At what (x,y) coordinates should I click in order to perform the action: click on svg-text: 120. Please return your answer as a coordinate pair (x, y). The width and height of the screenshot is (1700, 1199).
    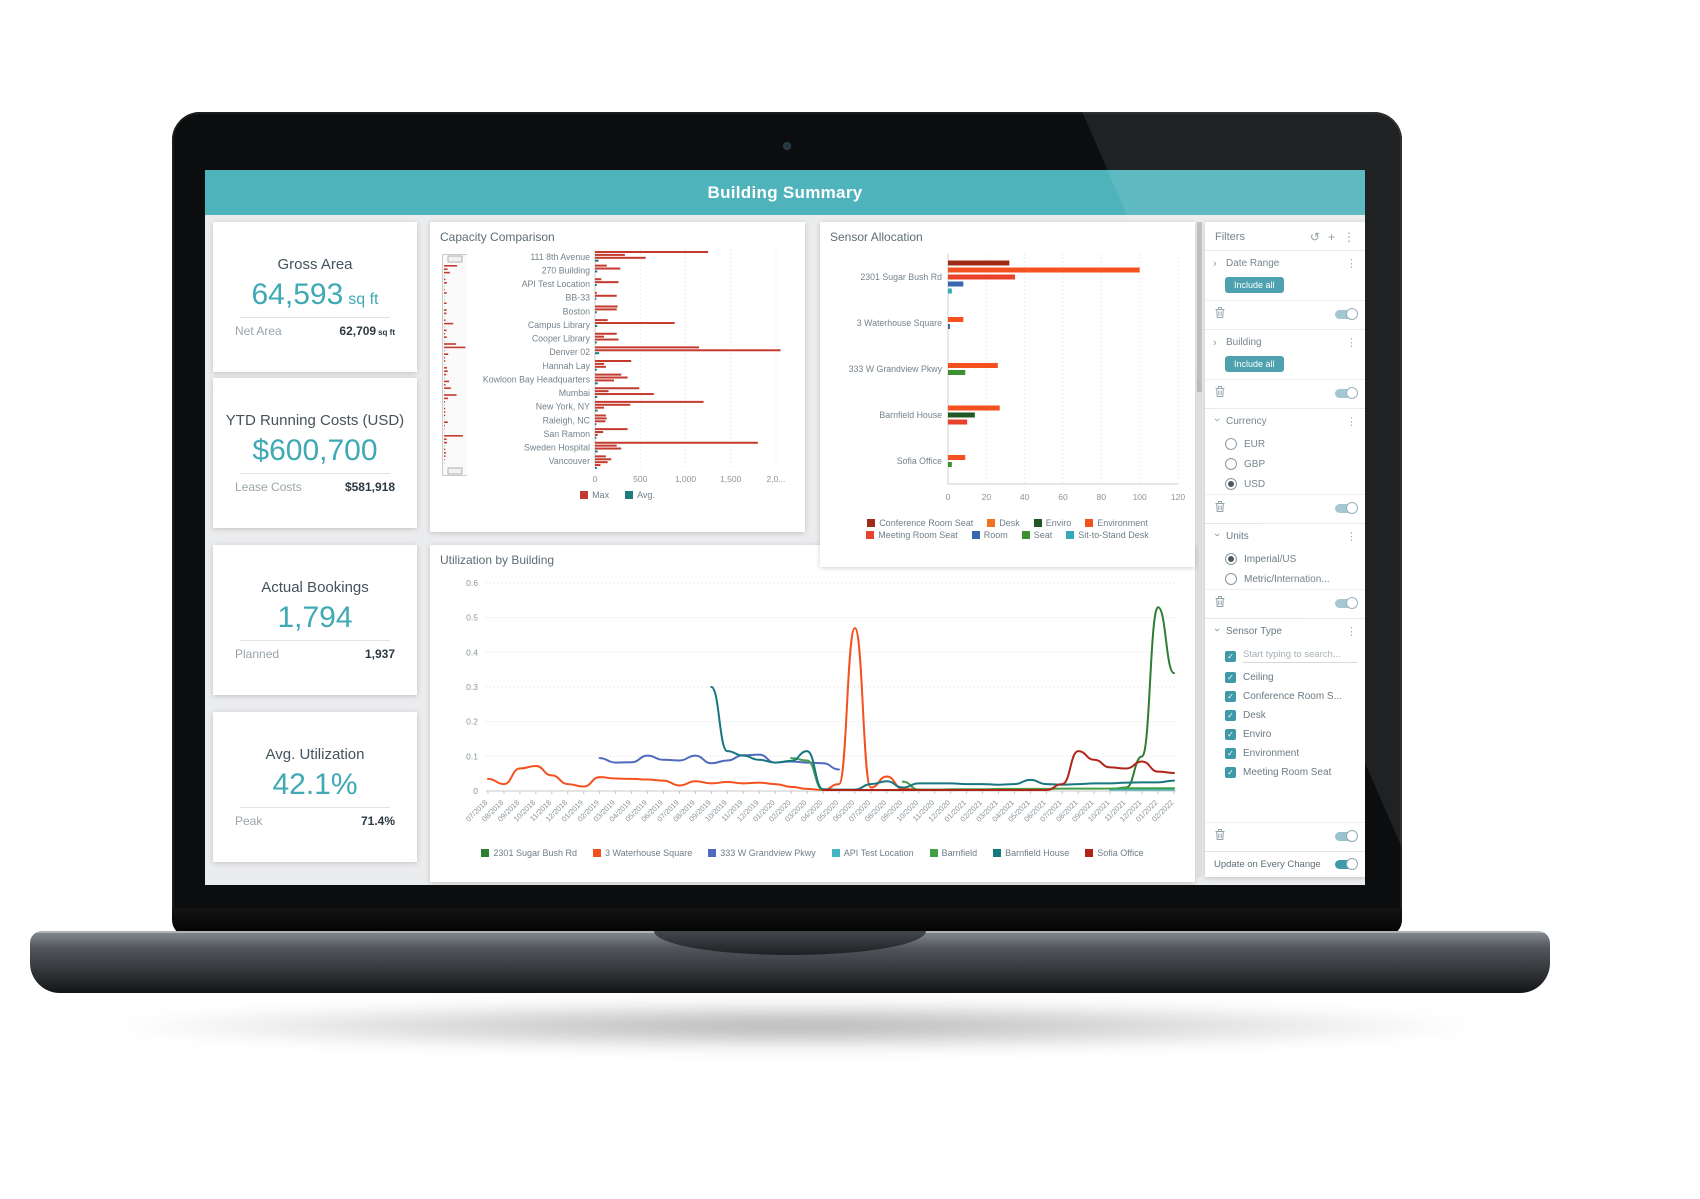
    Looking at the image, I should click on (1178, 497).